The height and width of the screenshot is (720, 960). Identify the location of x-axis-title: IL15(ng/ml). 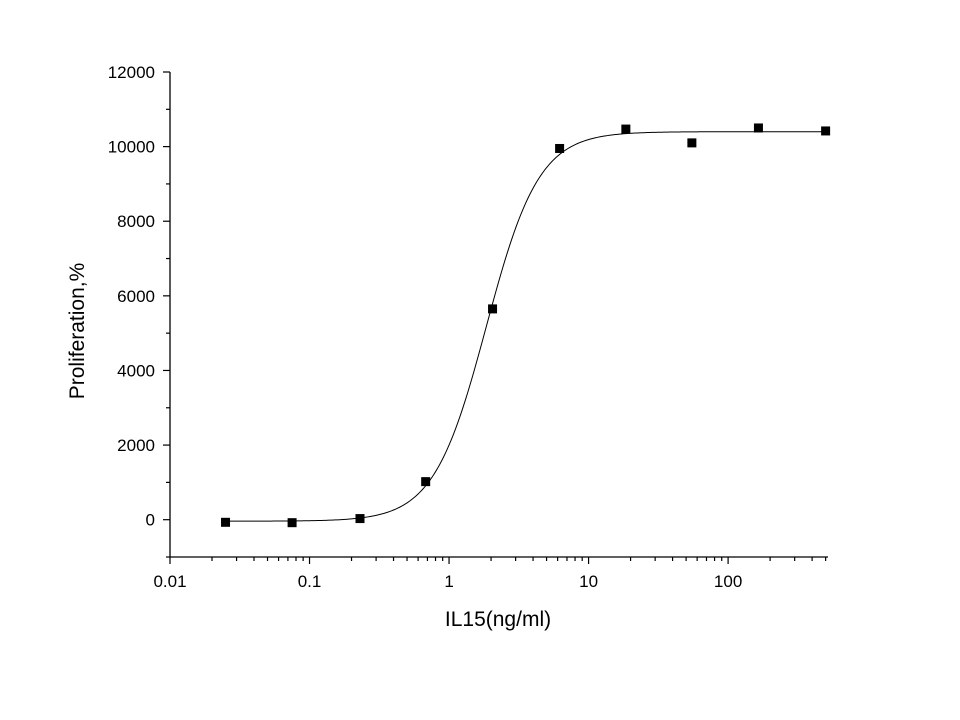
(498, 619).